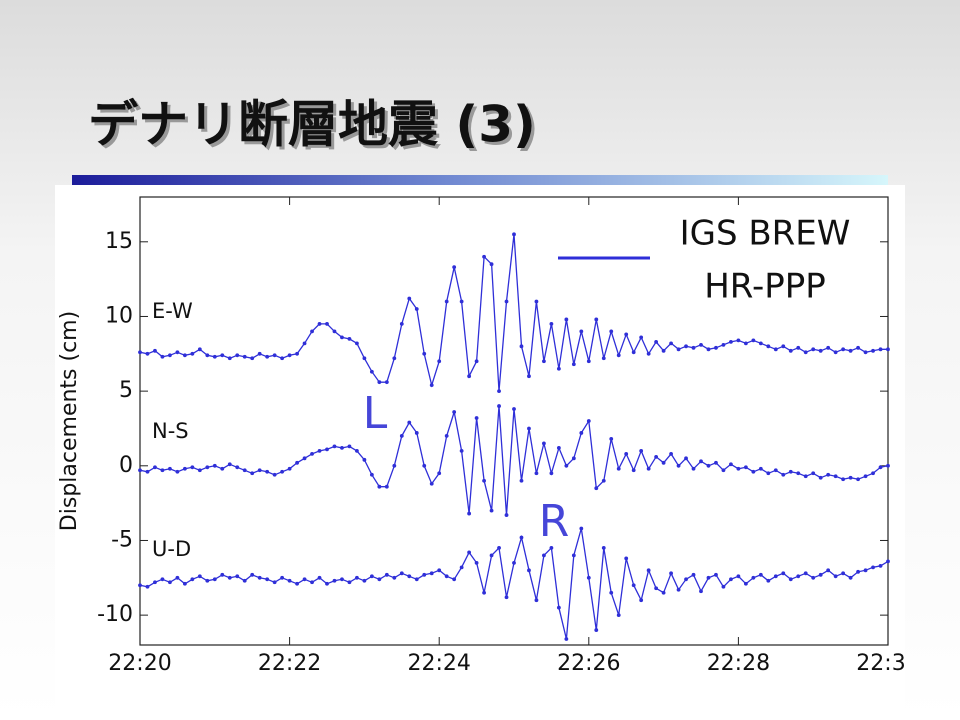 The height and width of the screenshot is (720, 960). What do you see at coordinates (119, 241) in the screenshot?
I see `y-tick-label: 15` at bounding box center [119, 241].